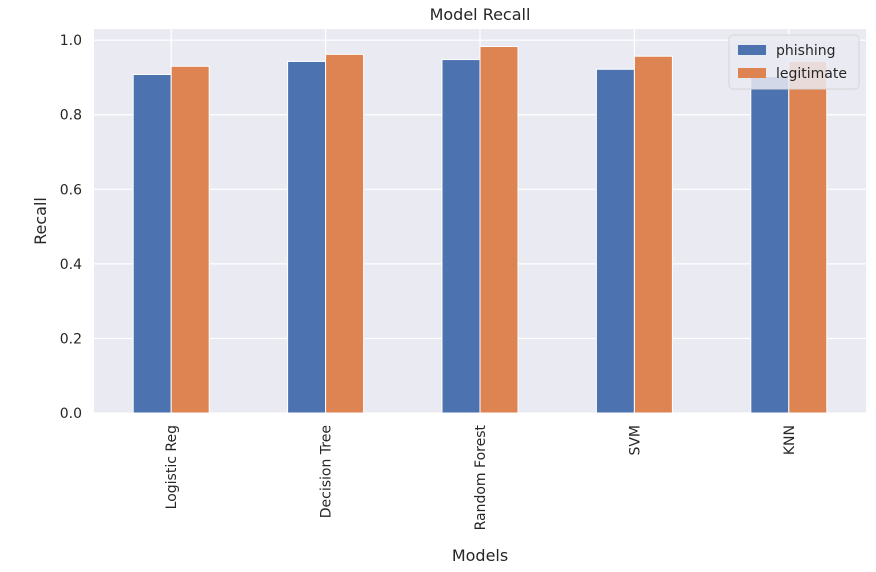 This screenshot has width=876, height=572. I want to click on y-axis-label: Recall, so click(40, 221).